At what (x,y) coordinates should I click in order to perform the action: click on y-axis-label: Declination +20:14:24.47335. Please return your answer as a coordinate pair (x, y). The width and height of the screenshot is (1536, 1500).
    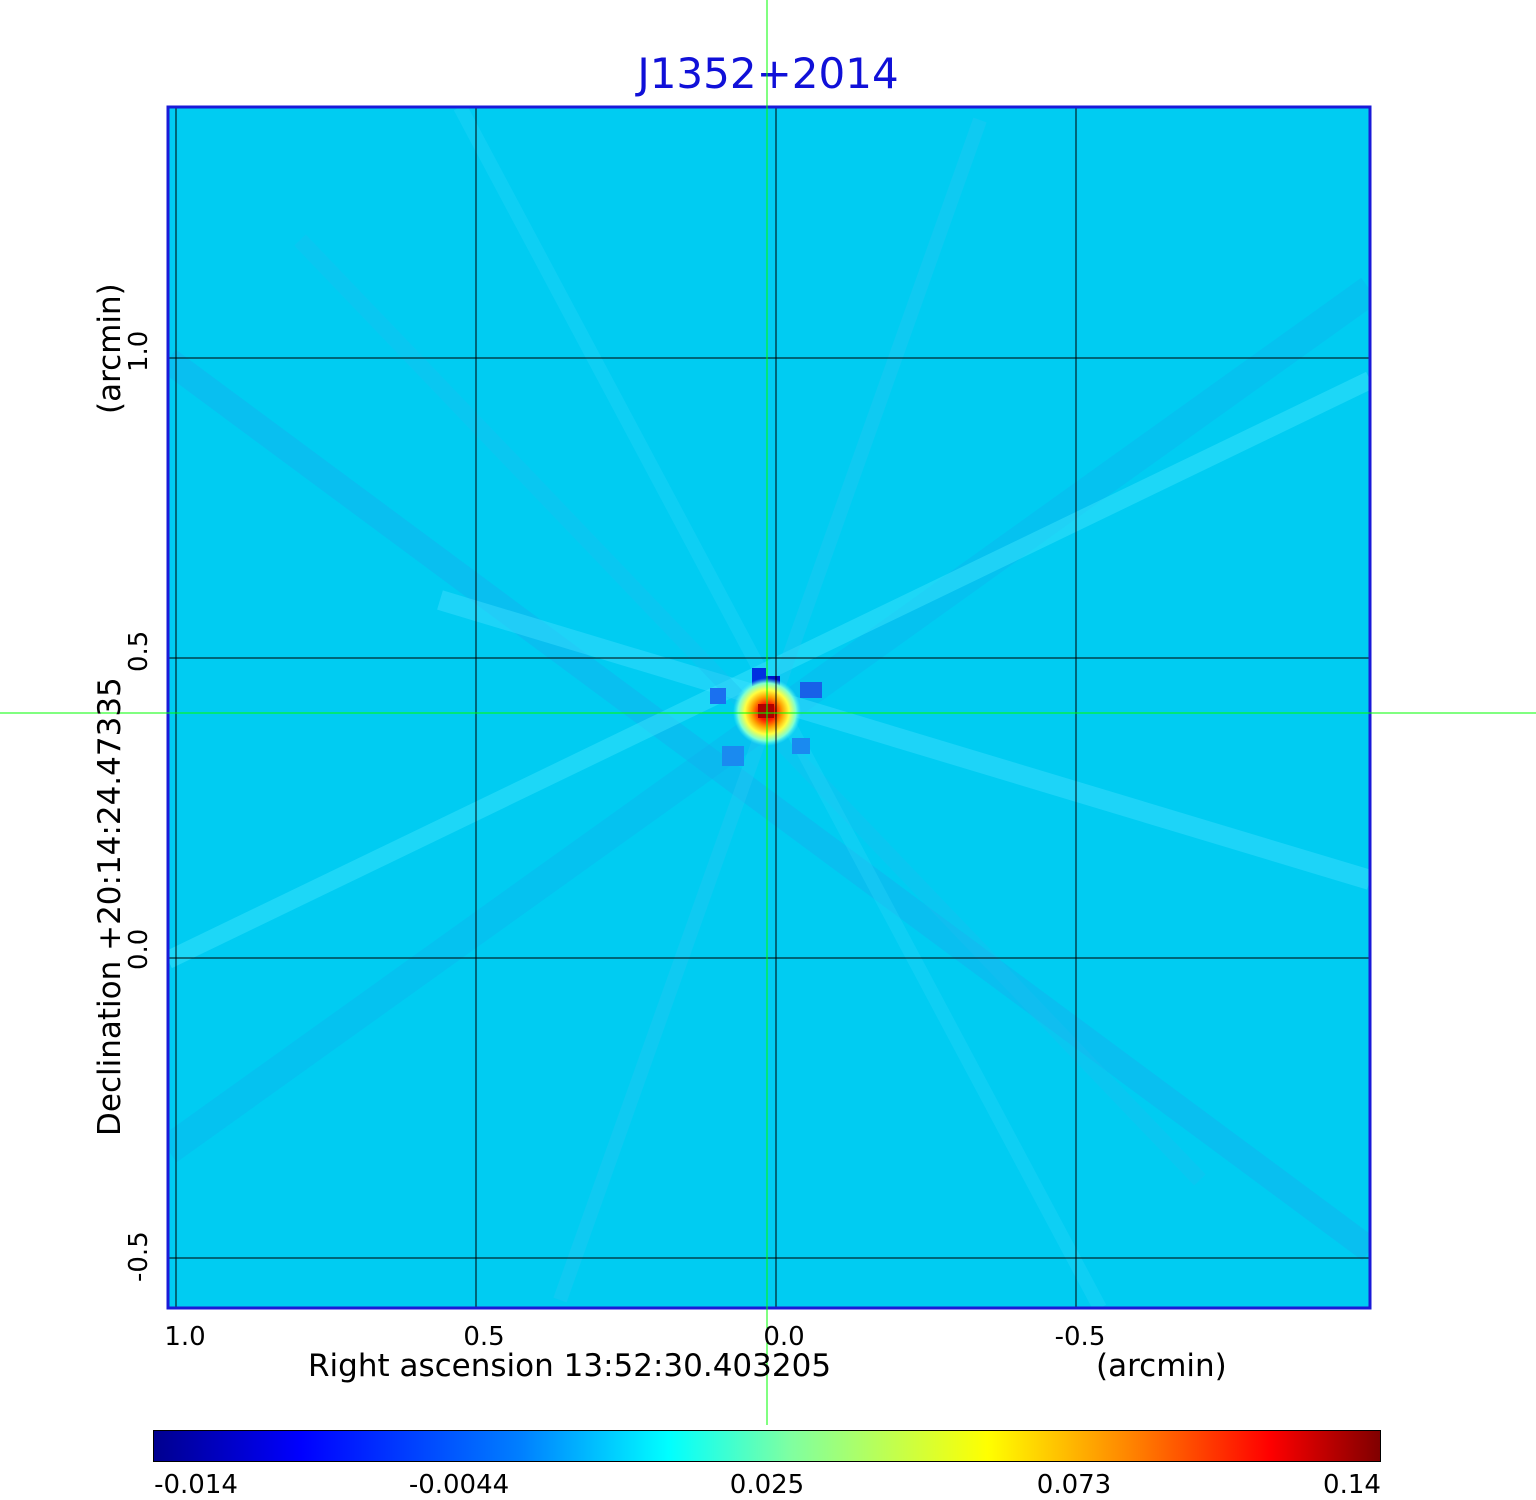
    Looking at the image, I should click on (110, 906).